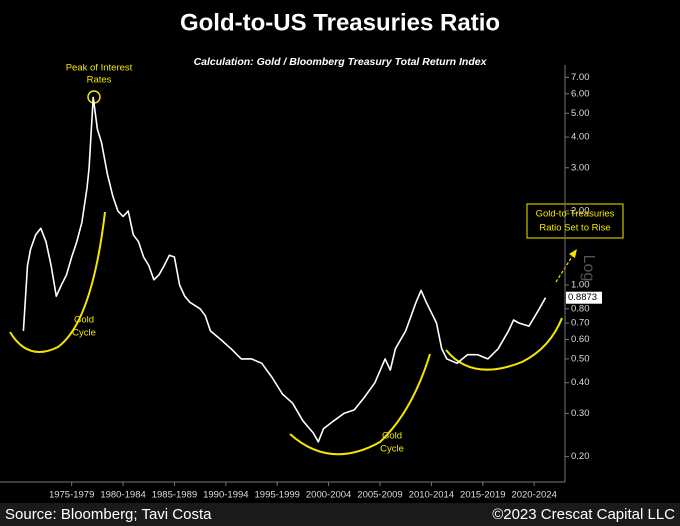 The width and height of the screenshot is (680, 526). Describe the element at coordinates (588, 268) in the screenshot. I see `y-axis-label: Log` at that location.